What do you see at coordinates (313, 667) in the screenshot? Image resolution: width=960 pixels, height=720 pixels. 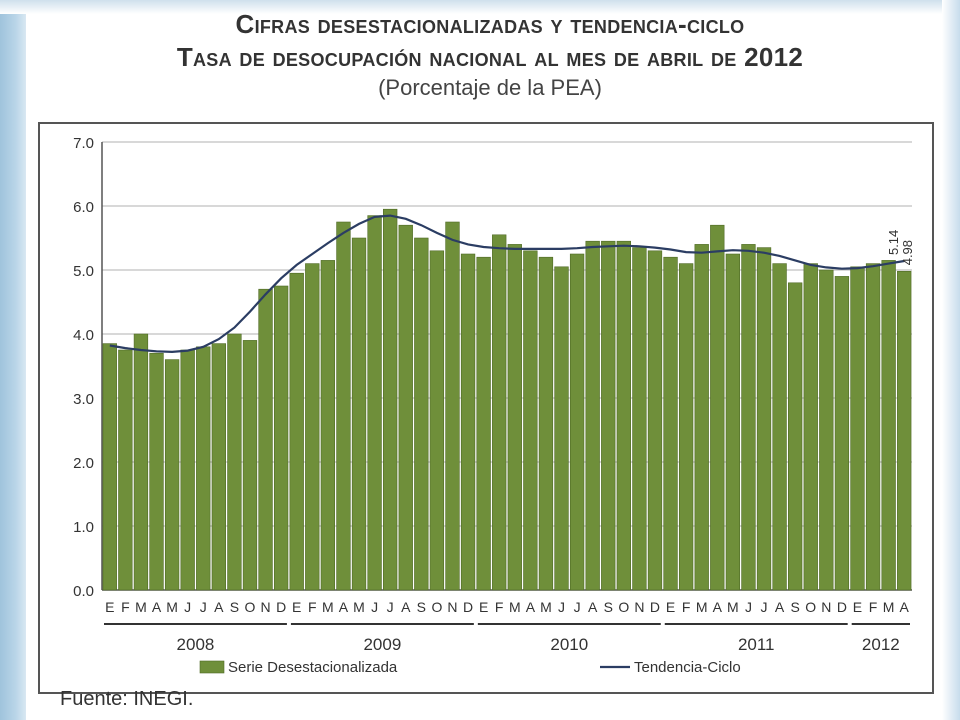 I see `legend-label: Serie Desestacionalizada` at bounding box center [313, 667].